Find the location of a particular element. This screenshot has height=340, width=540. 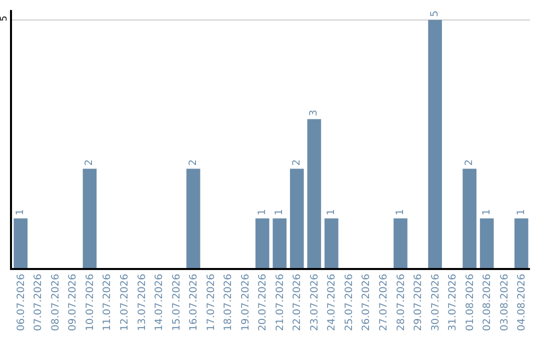

x-tick-label: 16.07.2026 is located at coordinates (194, 303).